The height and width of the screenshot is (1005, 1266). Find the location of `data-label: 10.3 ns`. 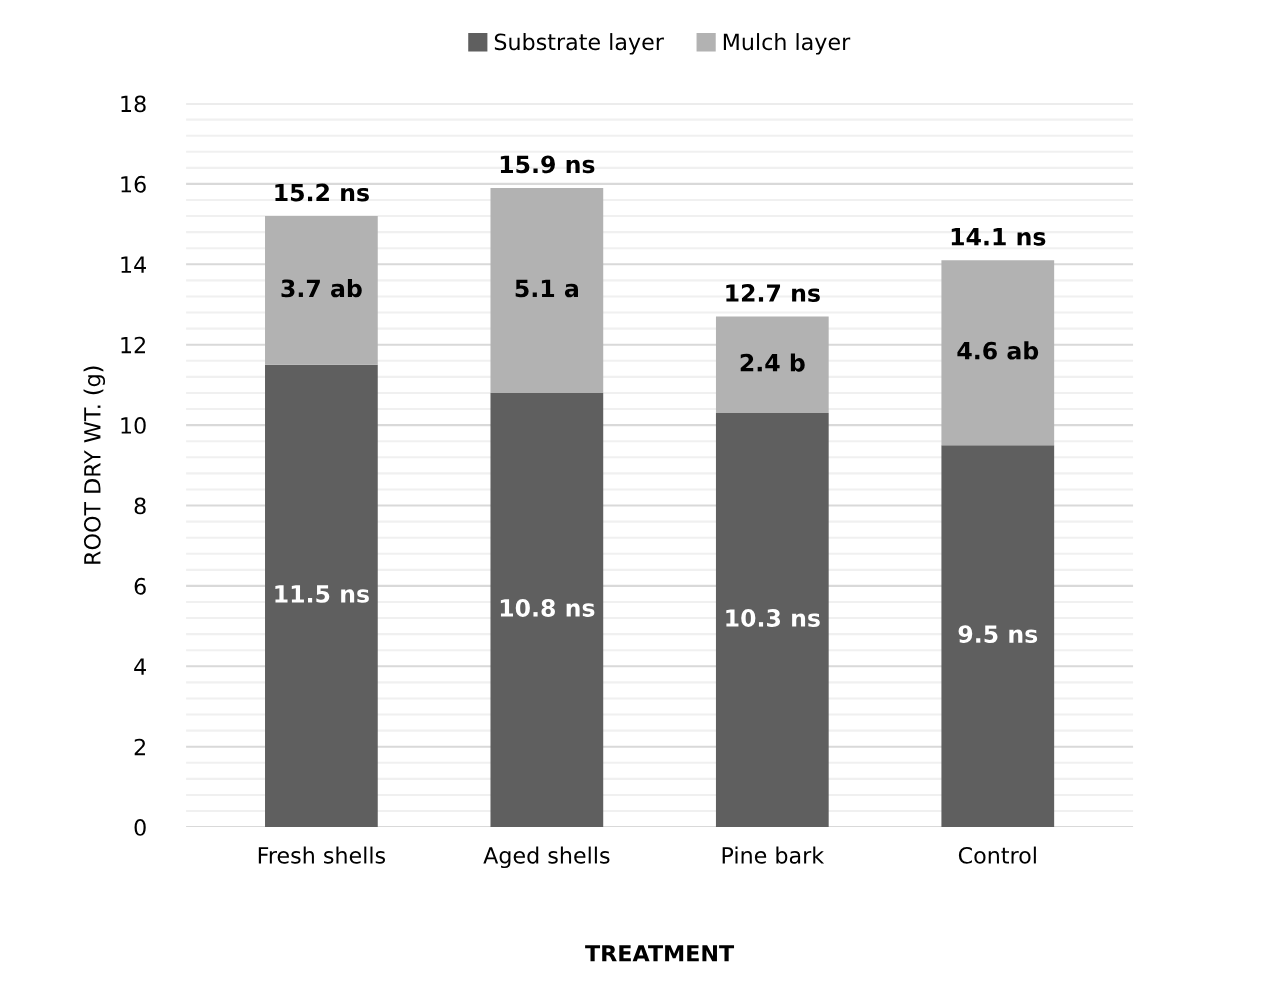

data-label: 10.3 ns is located at coordinates (773, 618).